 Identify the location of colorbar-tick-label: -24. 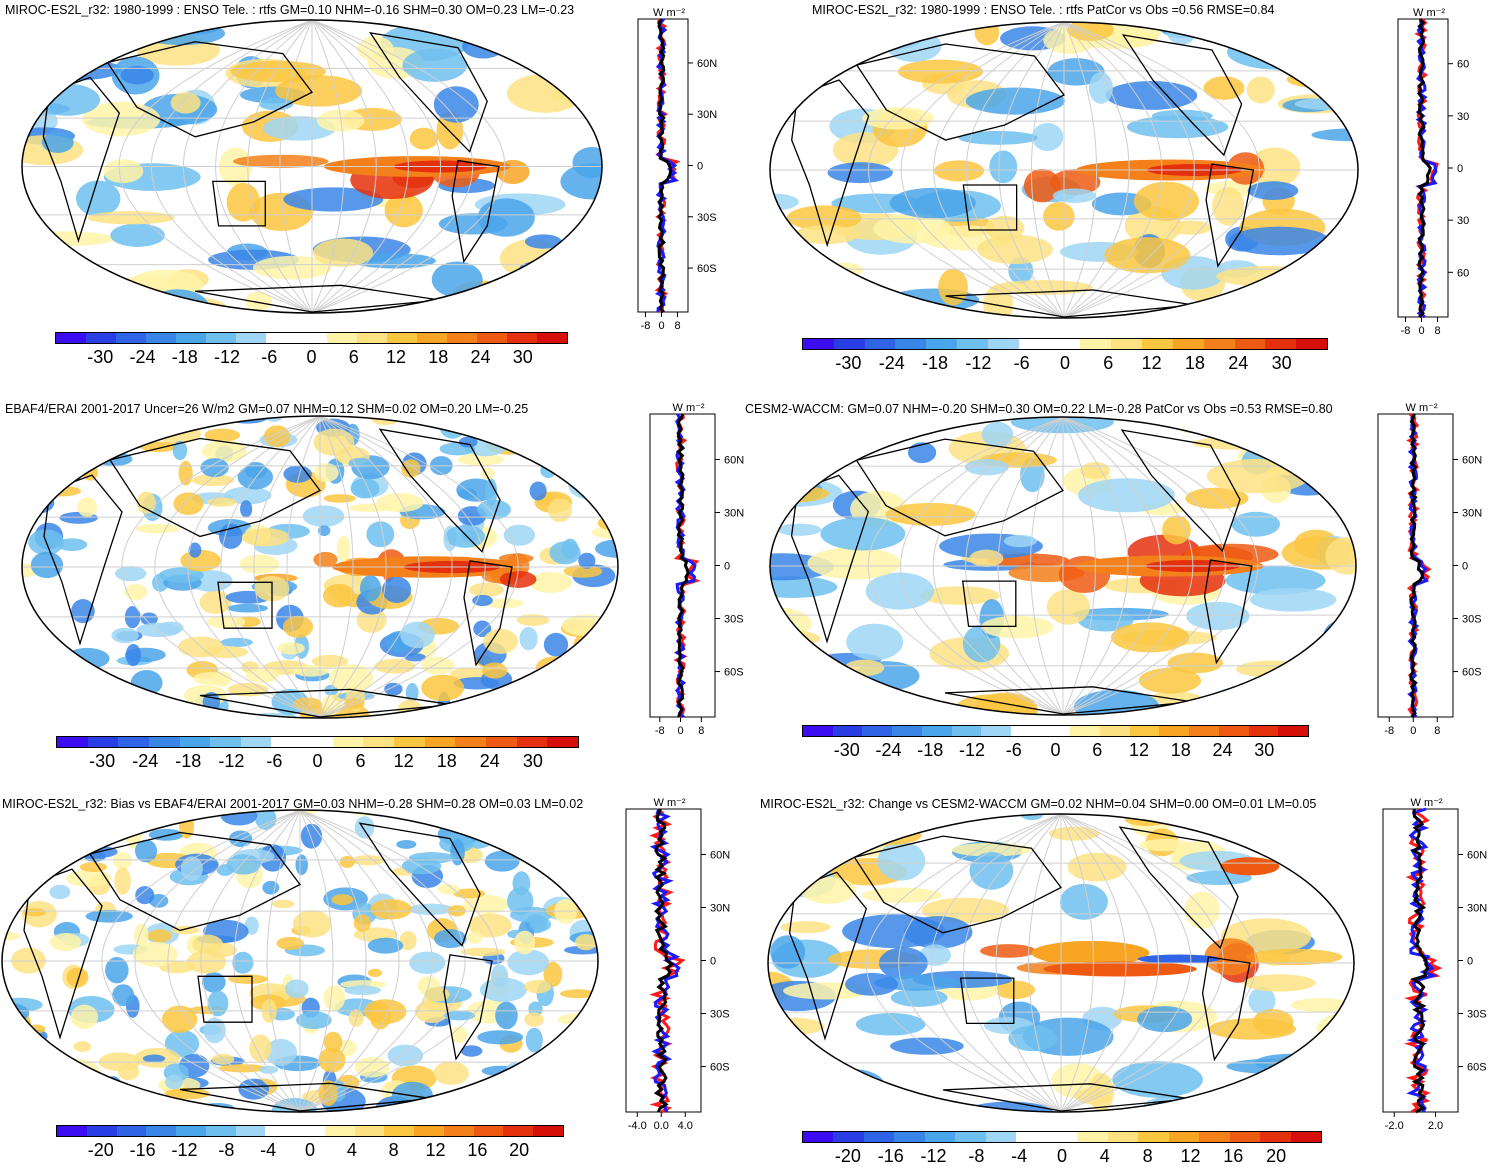
(145, 761).